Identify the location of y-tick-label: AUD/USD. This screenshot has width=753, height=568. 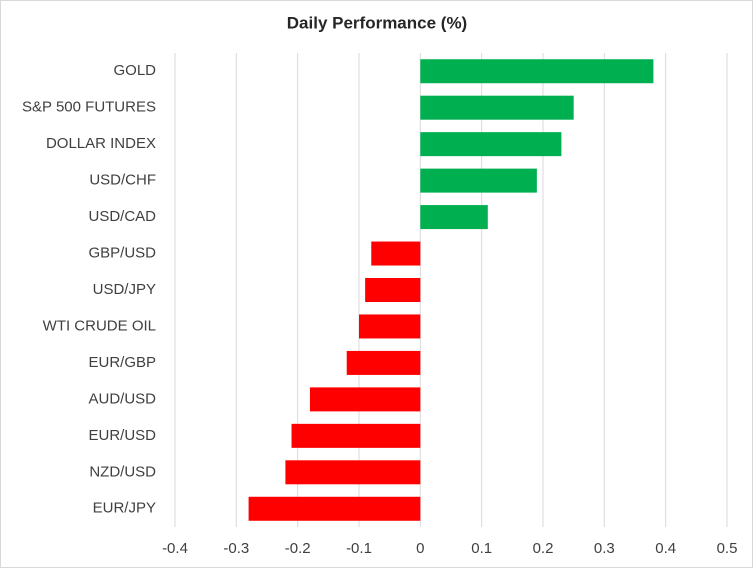
(122, 398).